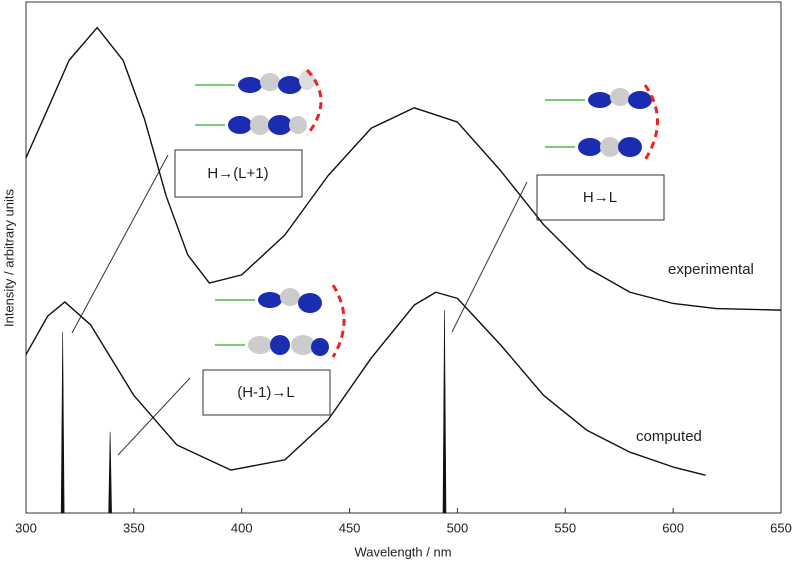 The width and height of the screenshot is (800, 566). I want to click on series-label: computed, so click(669, 436).